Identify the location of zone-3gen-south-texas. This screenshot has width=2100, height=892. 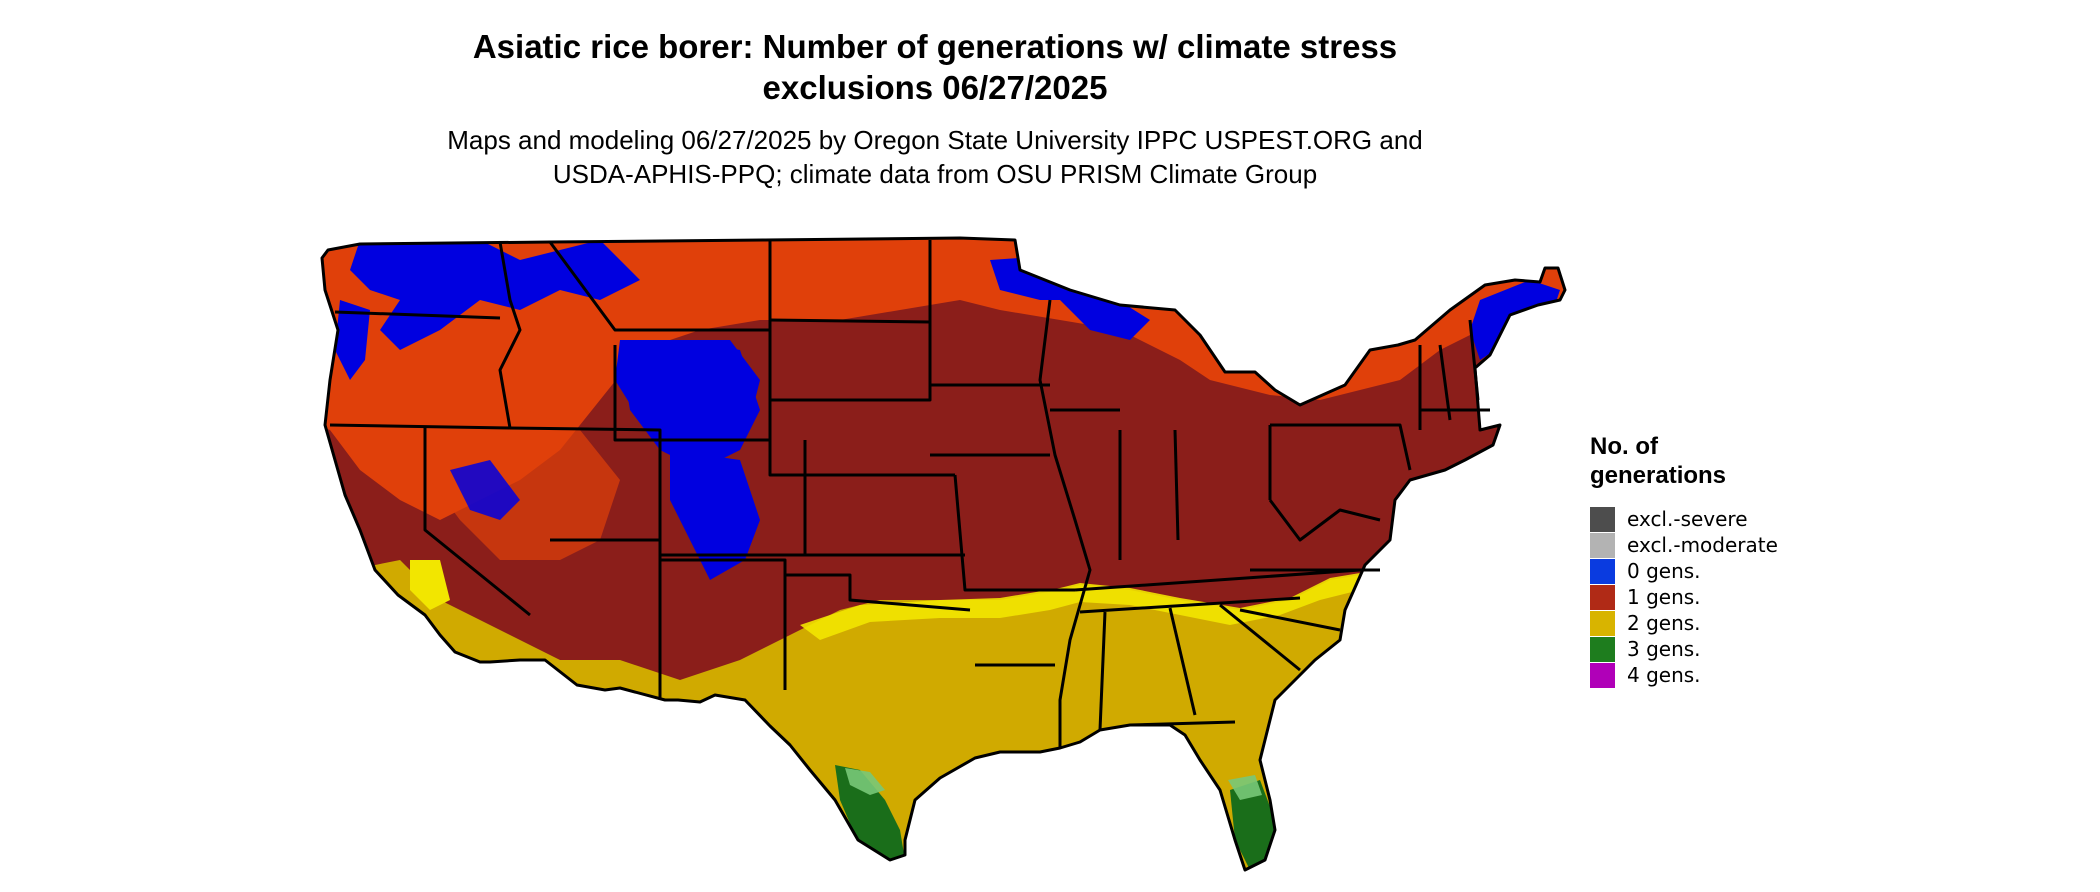
(870, 812).